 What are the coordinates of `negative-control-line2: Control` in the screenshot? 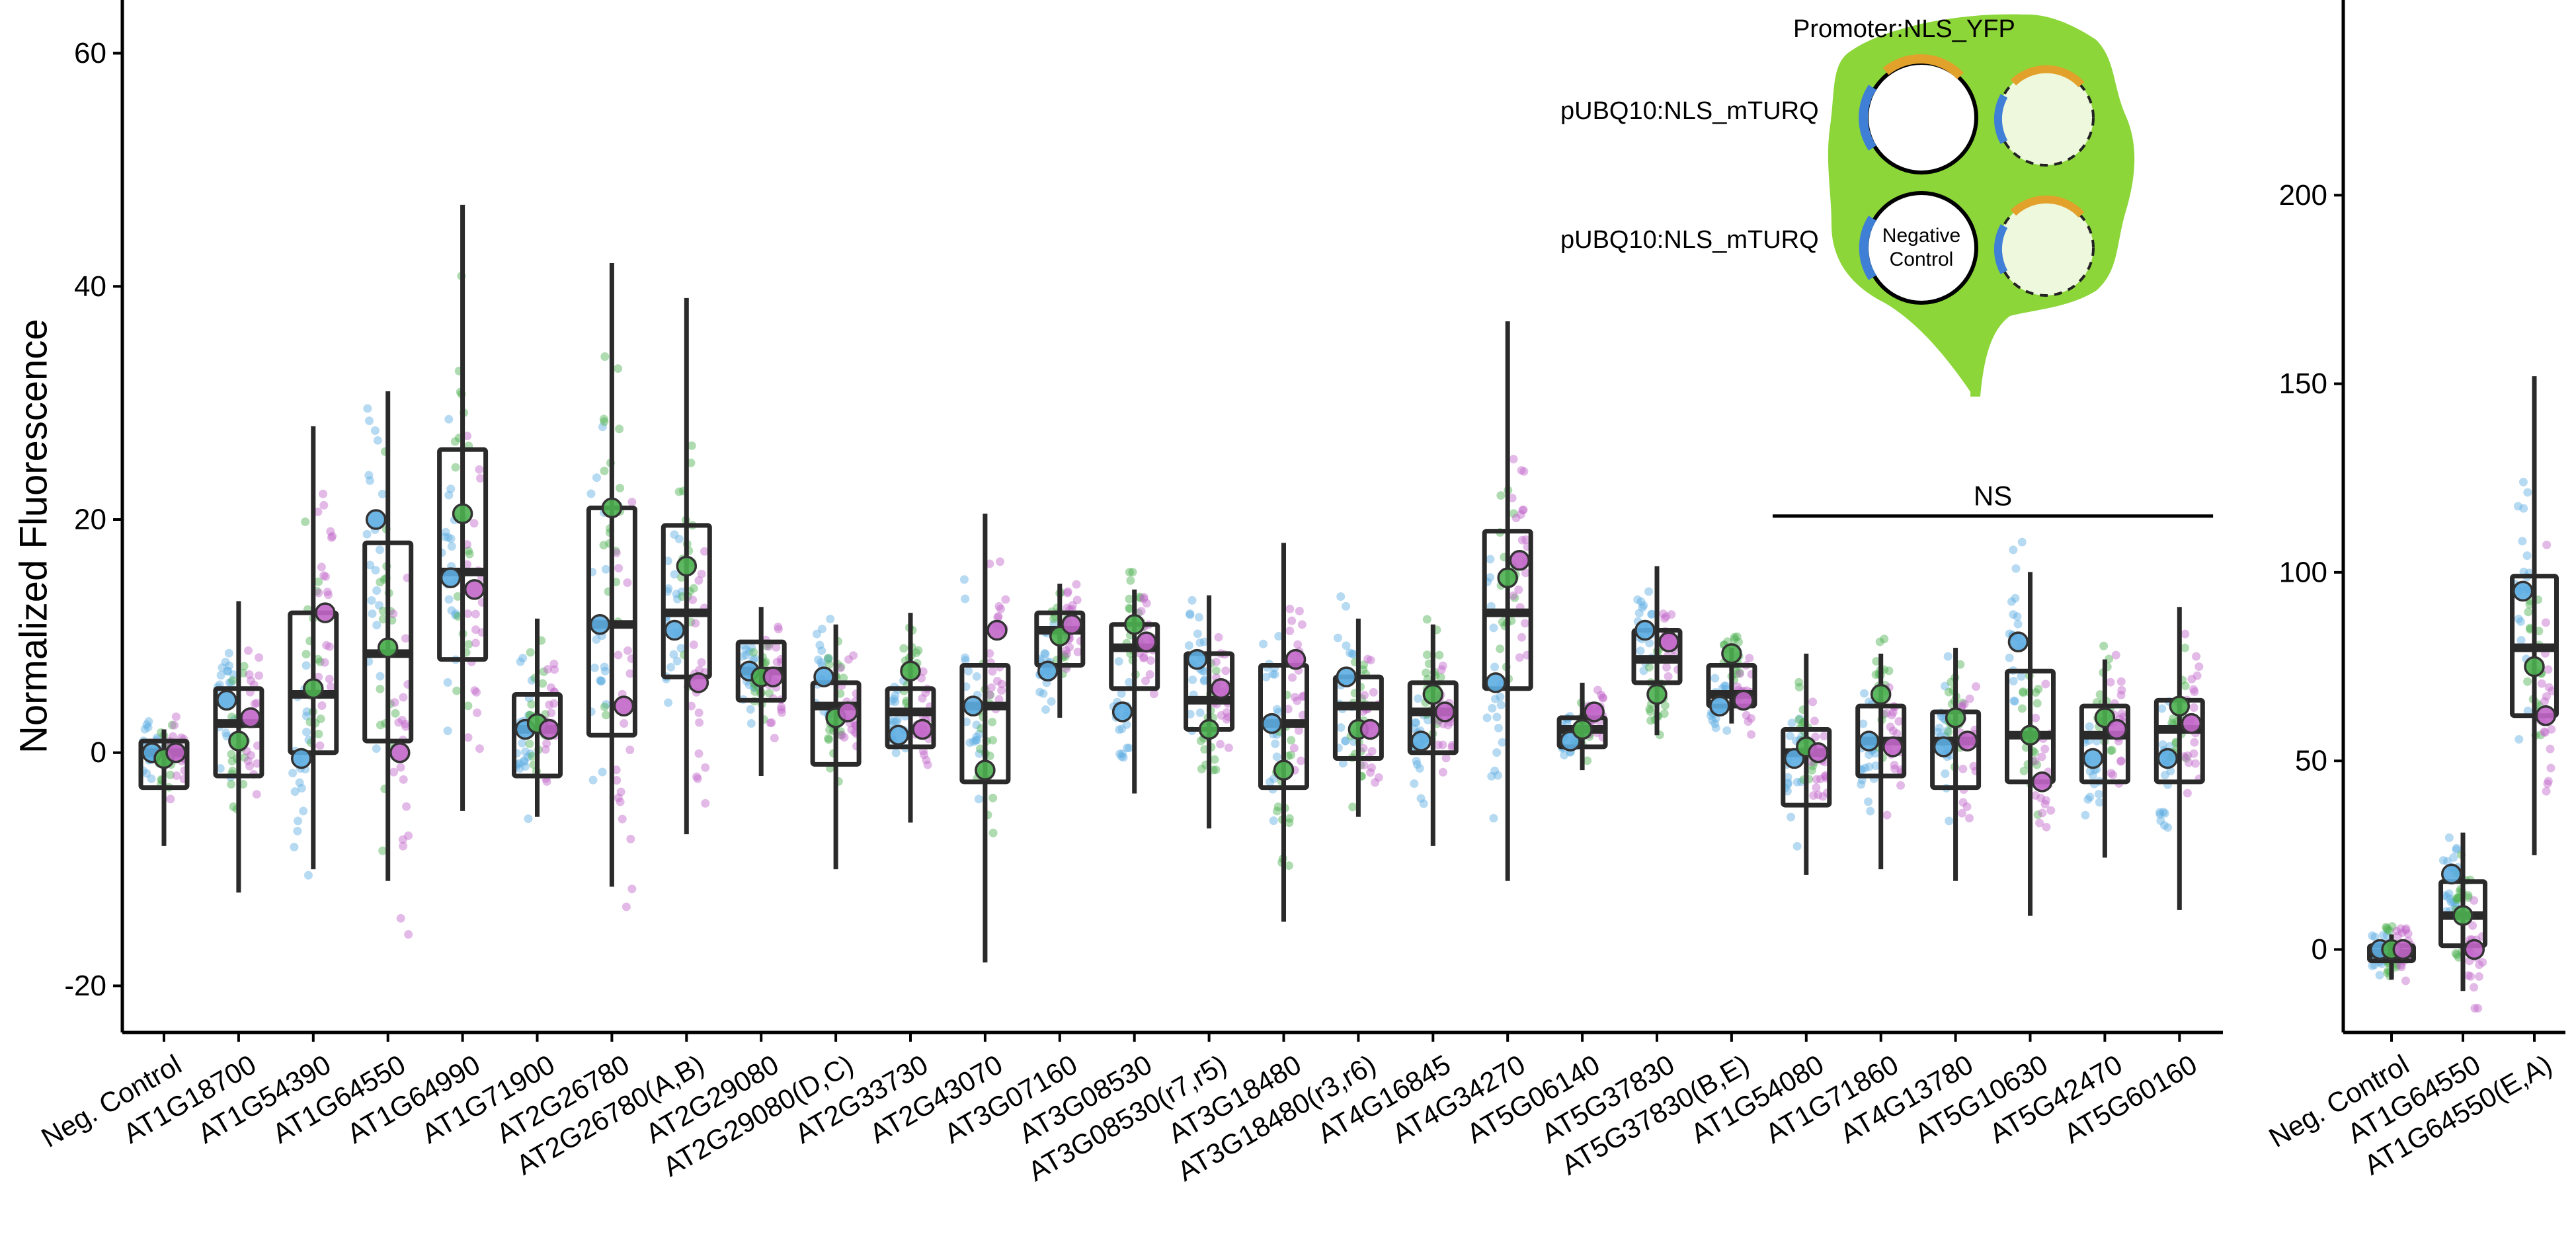 It's located at (1922, 259).